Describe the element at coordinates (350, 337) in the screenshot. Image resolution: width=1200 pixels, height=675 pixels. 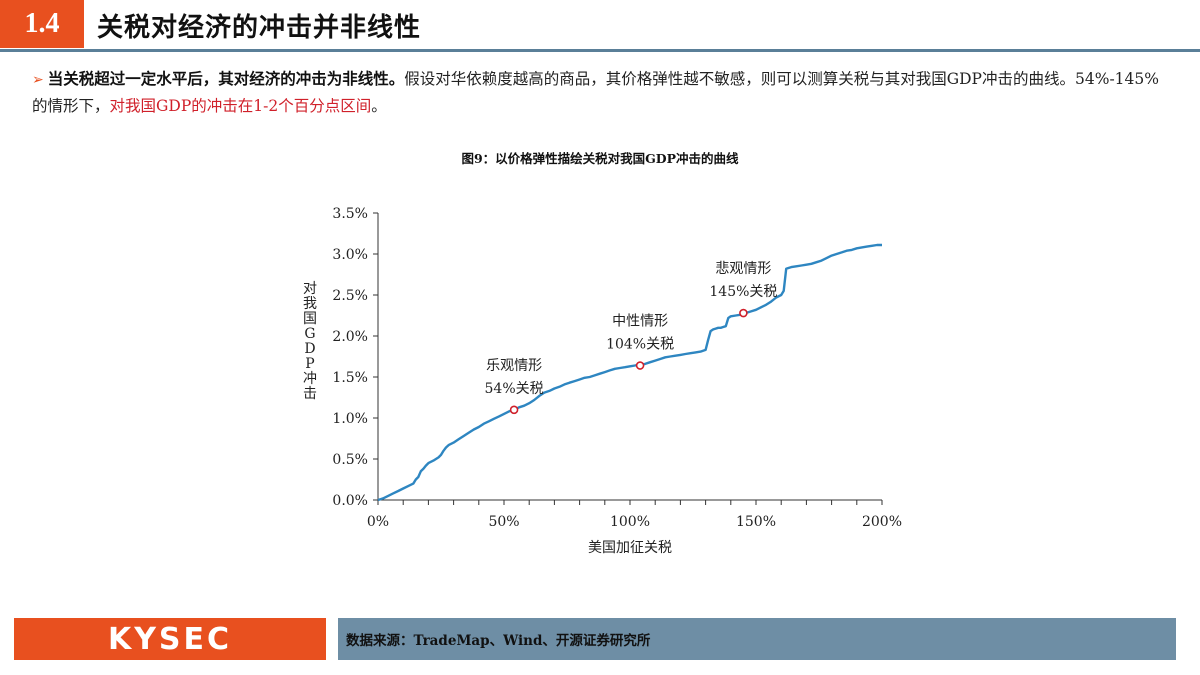
I see `y-tick-label: 2.0%` at that location.